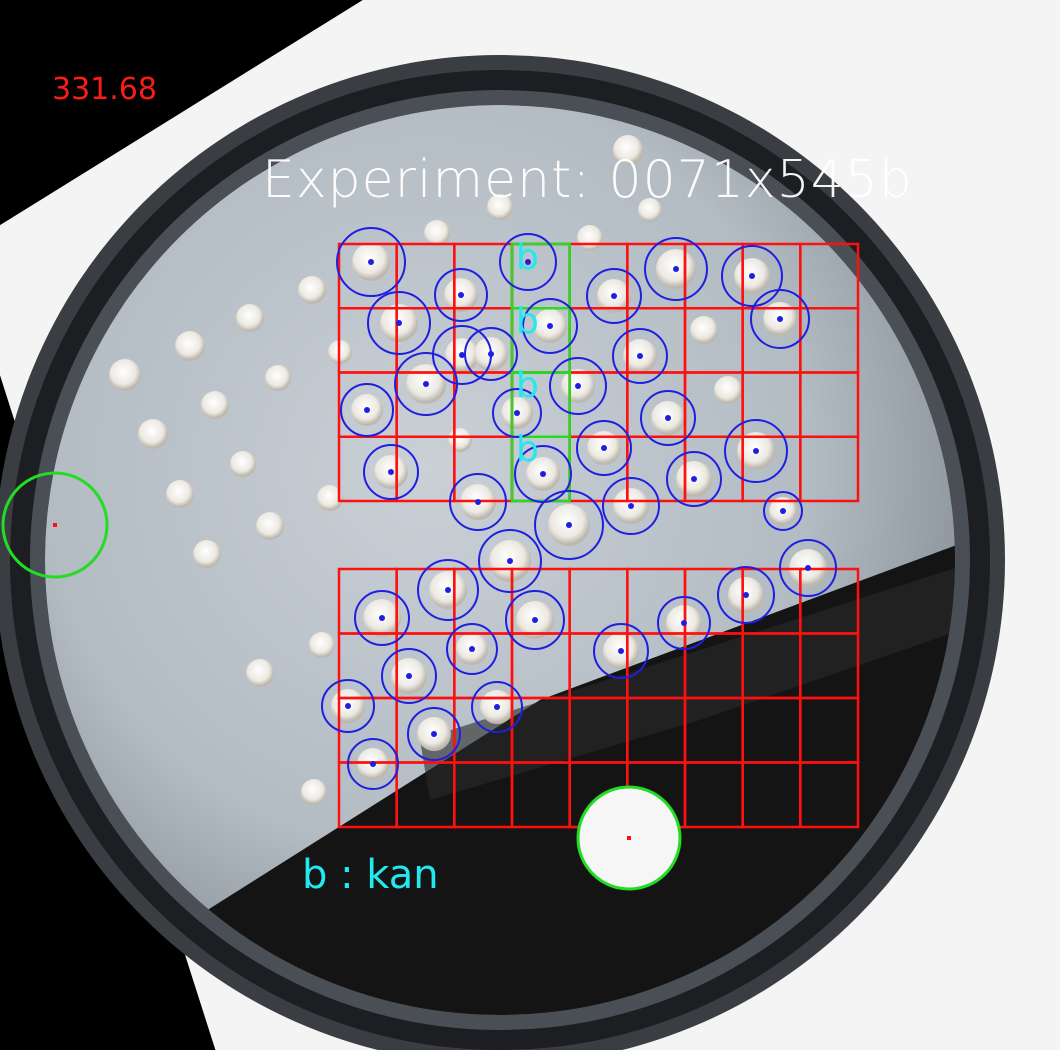 The width and height of the screenshot is (1060, 1050). I want to click on score-readout: 331.68, so click(104, 89).